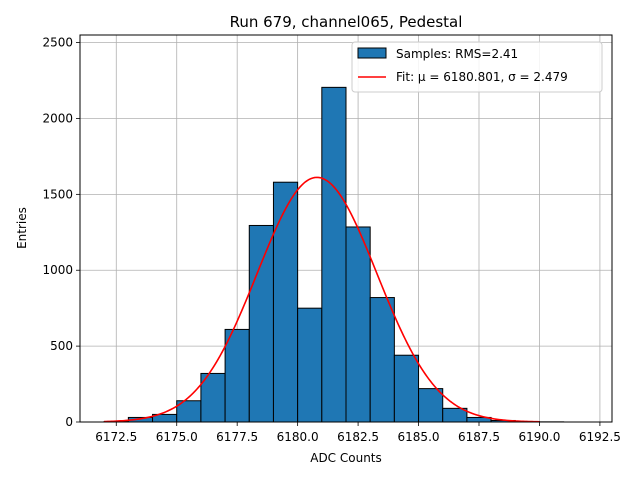  What do you see at coordinates (177, 437) in the screenshot?
I see `x-tick-label: 6175.0` at bounding box center [177, 437].